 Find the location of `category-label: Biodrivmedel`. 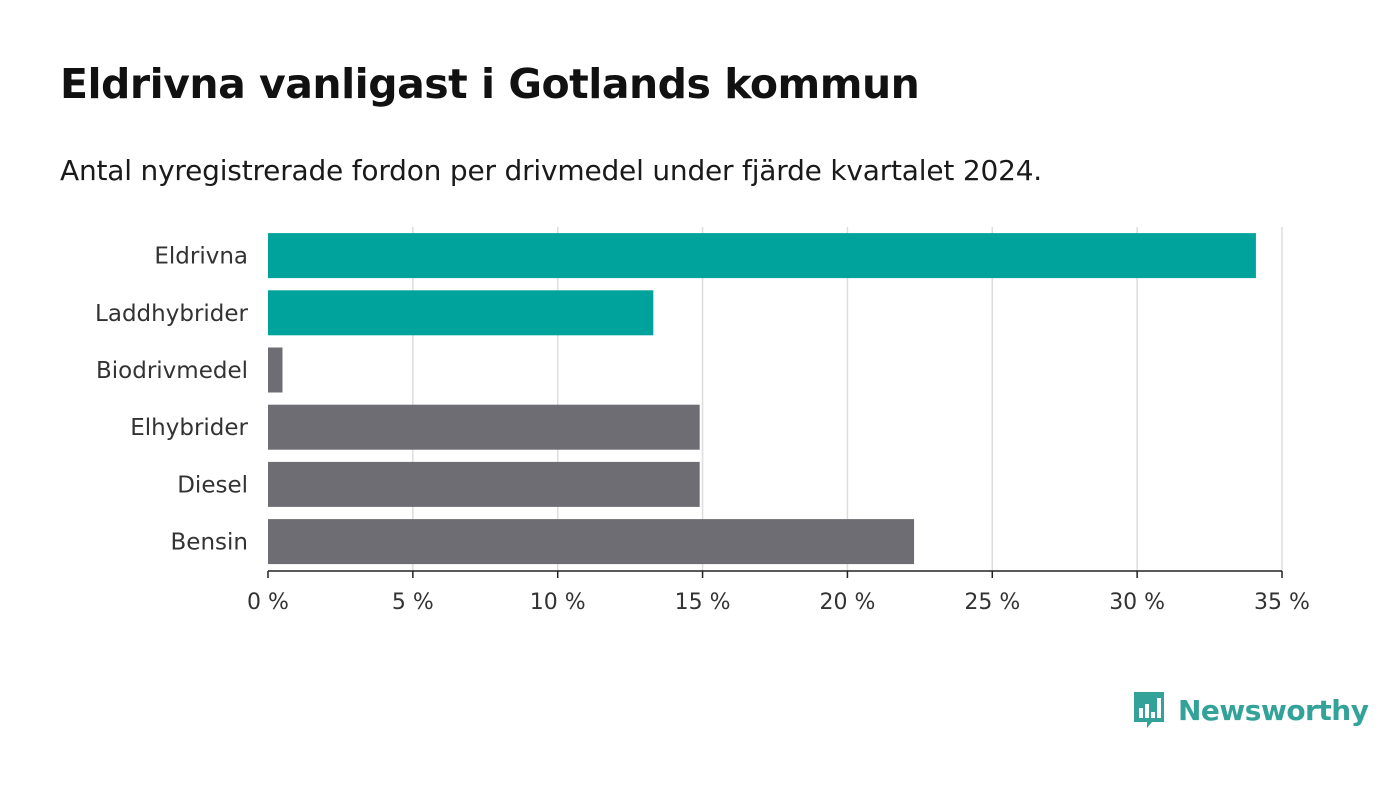

category-label: Biodrivmedel is located at coordinates (172, 371).